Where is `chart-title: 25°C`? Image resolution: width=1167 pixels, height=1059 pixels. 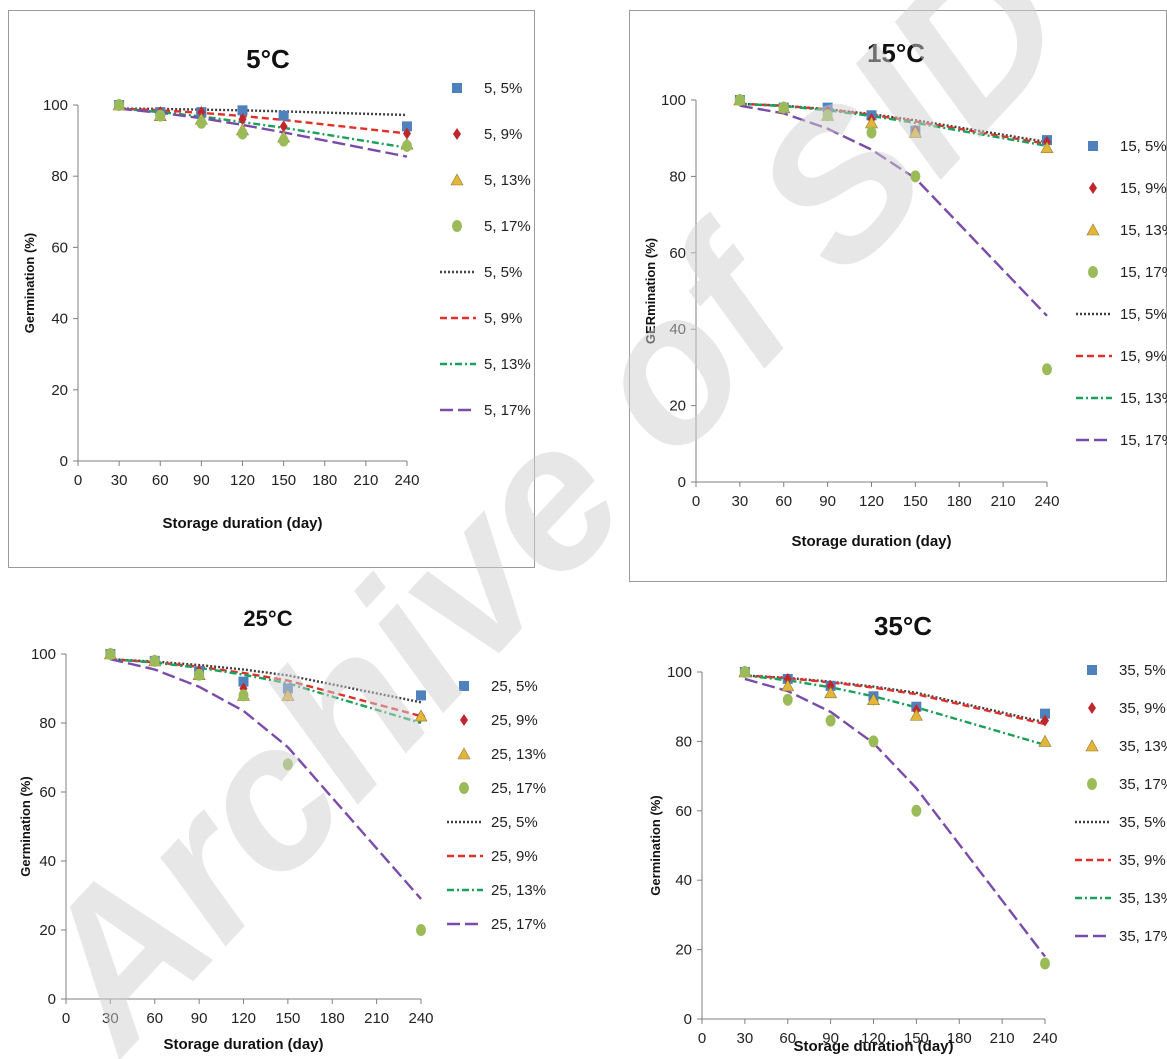 chart-title: 25°C is located at coordinates (267, 618).